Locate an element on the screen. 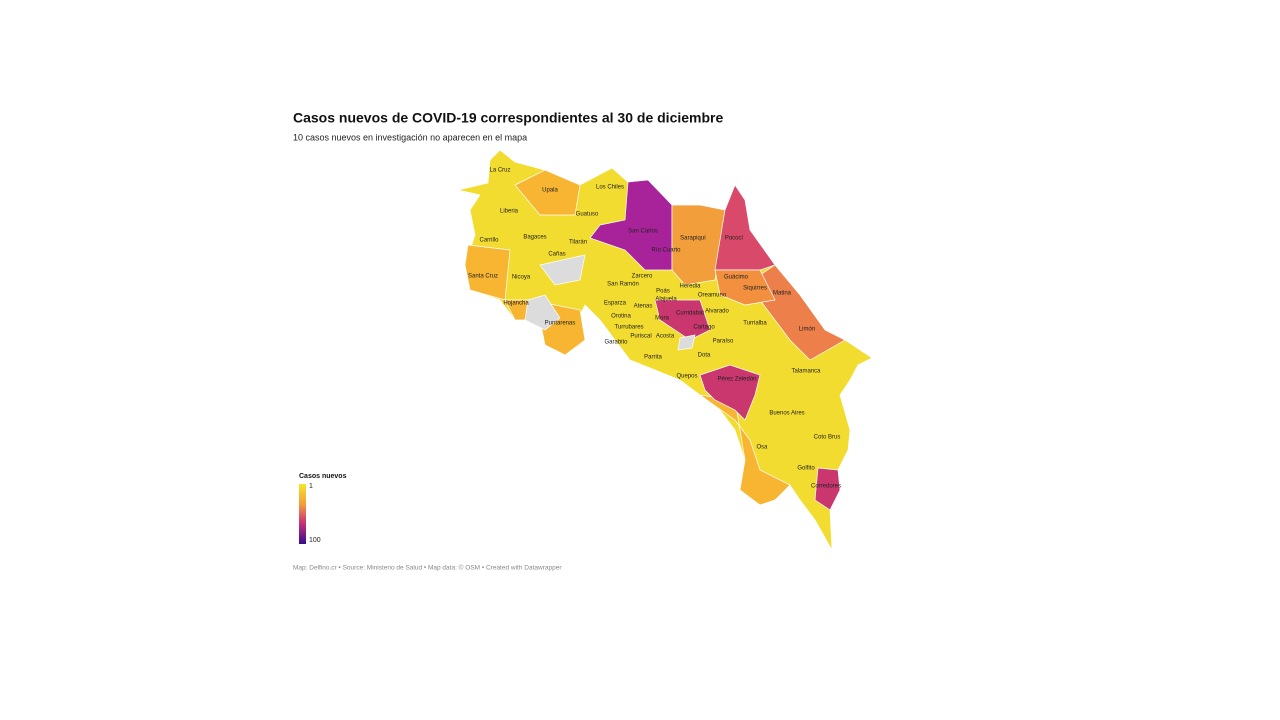 Image resolution: width=1280 pixels, height=720 pixels. region-label: Turrubares is located at coordinates (628, 328).